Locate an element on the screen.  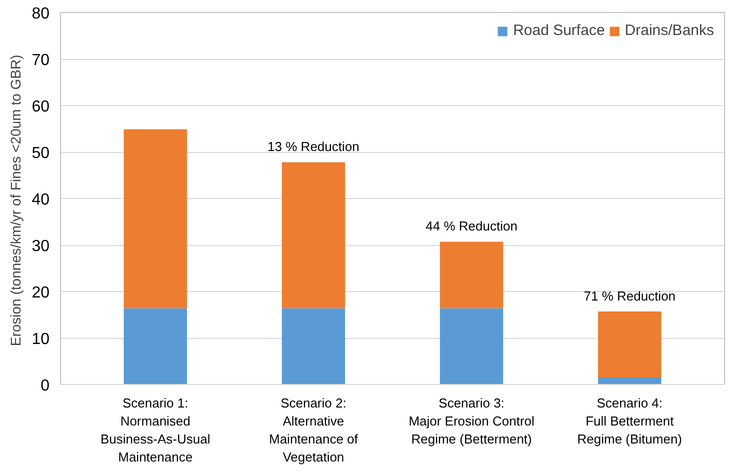
y-tick-label: 60 is located at coordinates (41, 107).